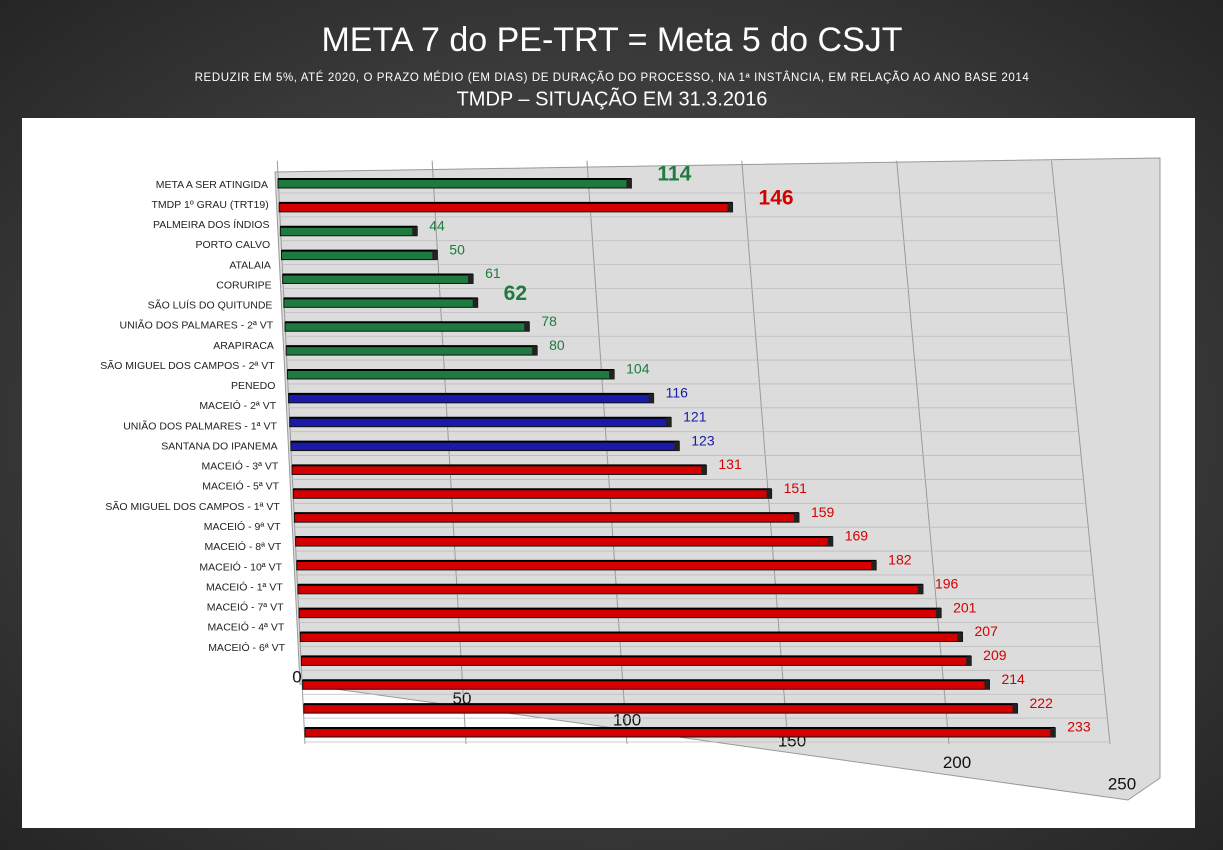  What do you see at coordinates (242, 526) in the screenshot?
I see `y-tick-label: MACEIÓ - 9ª VT` at bounding box center [242, 526].